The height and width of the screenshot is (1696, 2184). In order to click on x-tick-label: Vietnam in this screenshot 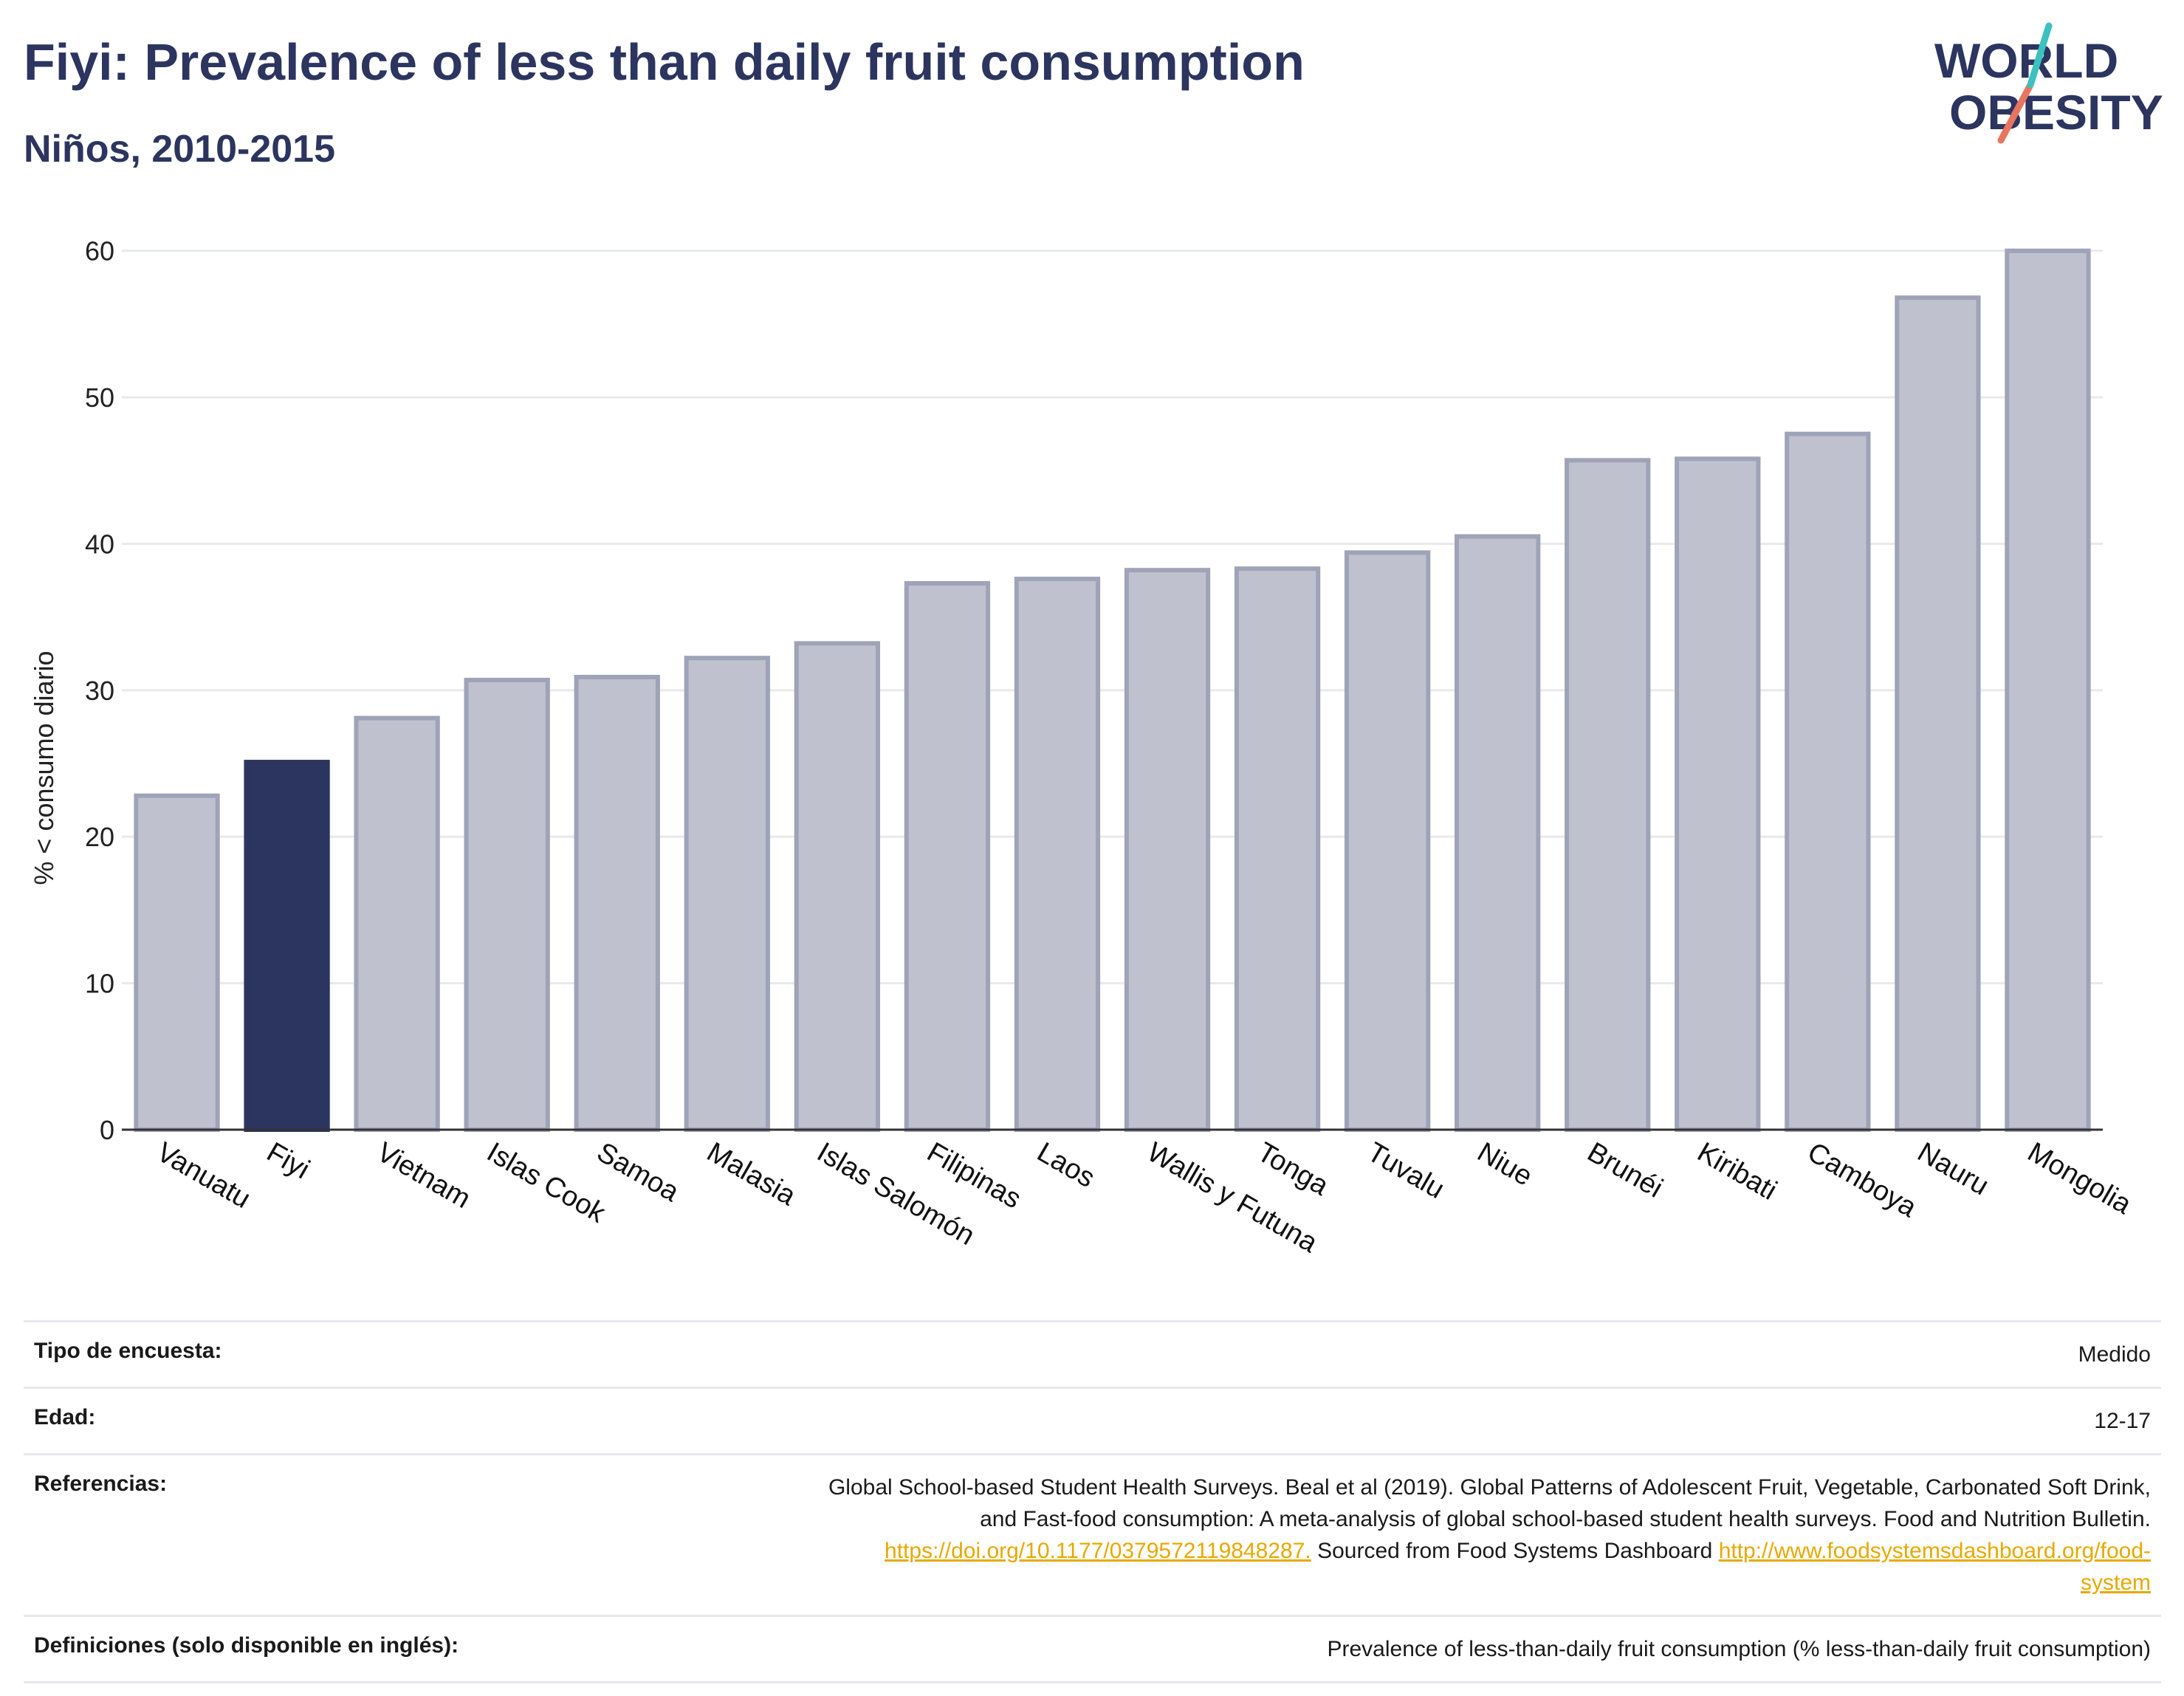, I will do `click(423, 1175)`.